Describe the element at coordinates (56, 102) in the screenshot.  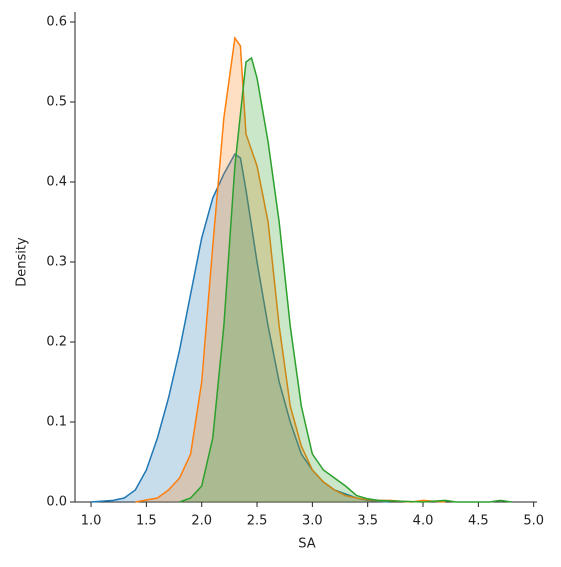
I see `y-tick-label: 0.5` at that location.